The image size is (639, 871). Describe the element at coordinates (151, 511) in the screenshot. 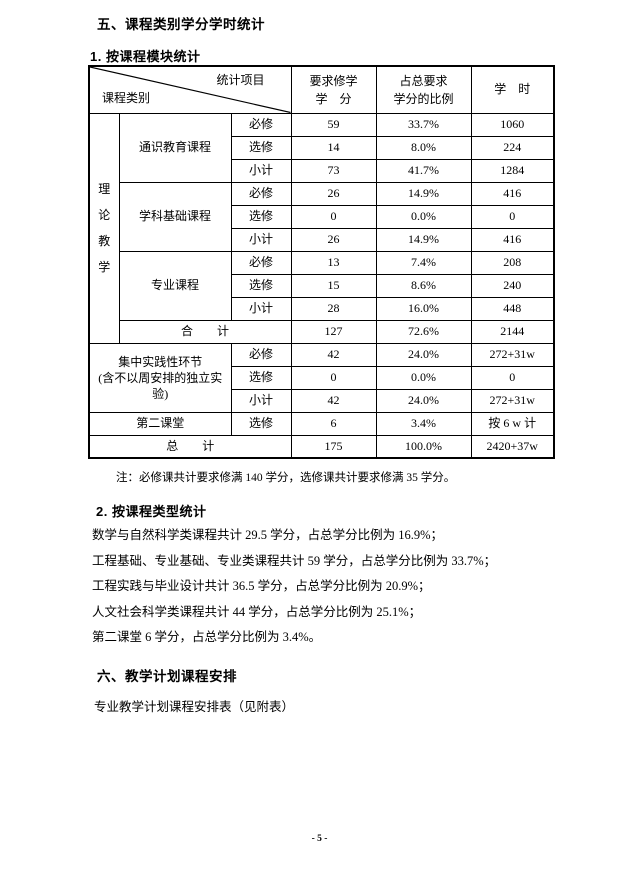

I see `subsection2-heading: 2. 按课程类型统计` at that location.